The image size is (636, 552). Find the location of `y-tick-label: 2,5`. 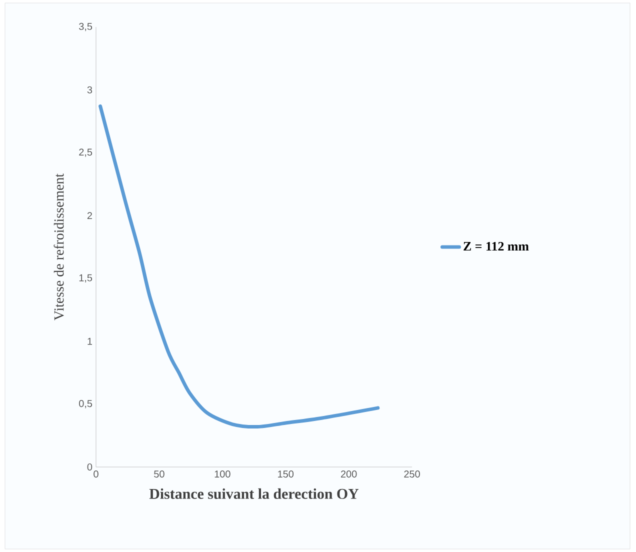

y-tick-label: 2,5 is located at coordinates (85, 152).